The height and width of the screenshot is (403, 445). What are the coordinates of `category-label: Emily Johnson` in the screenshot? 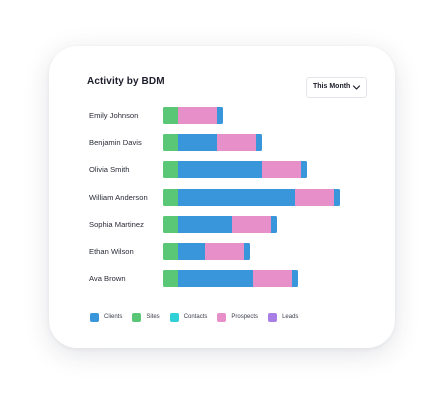 It's located at (114, 115).